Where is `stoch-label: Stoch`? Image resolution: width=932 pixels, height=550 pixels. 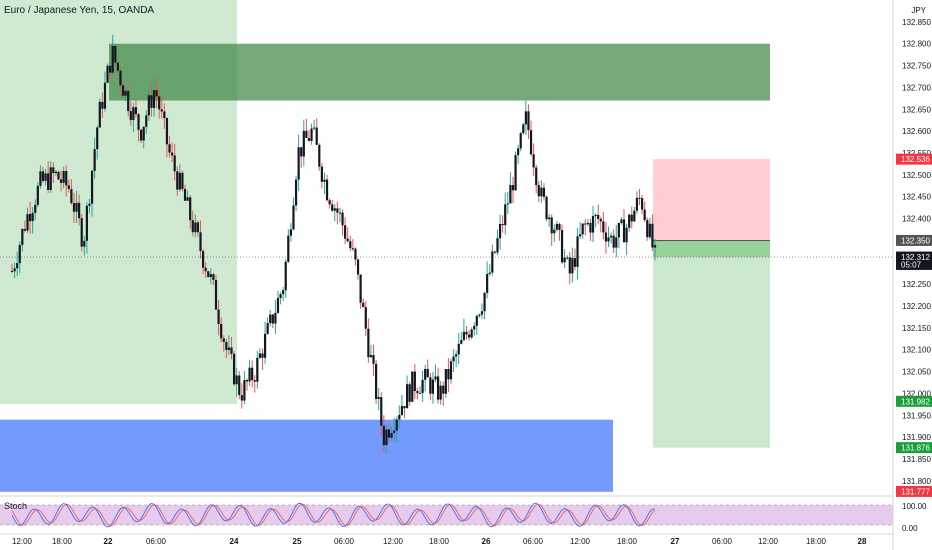 stoch-label: Stoch is located at coordinates (16, 506).